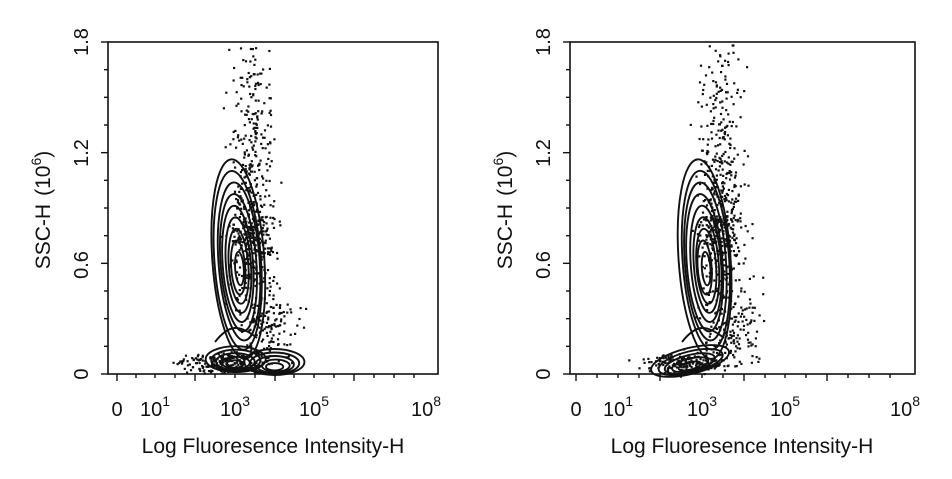 This screenshot has width=952, height=479. Describe the element at coordinates (82, 42) in the screenshot. I see `y-tick-label: 1.8` at that location.